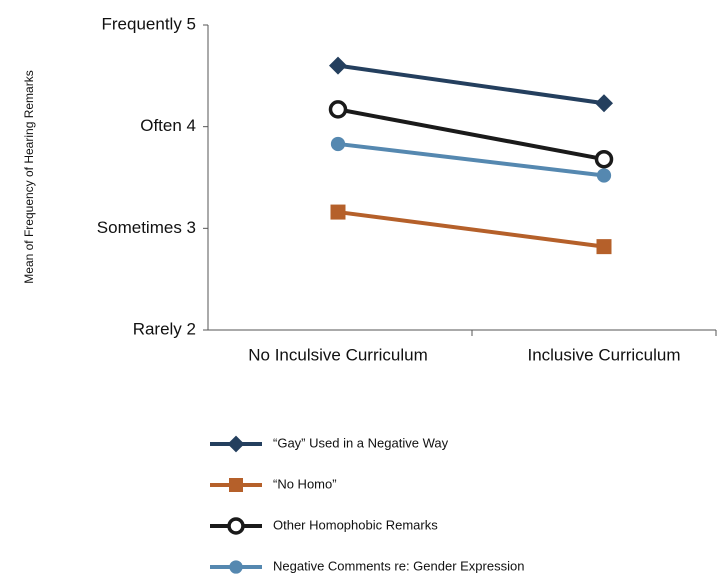  I want to click on y-tick-label: Rarely 2, so click(164, 328).